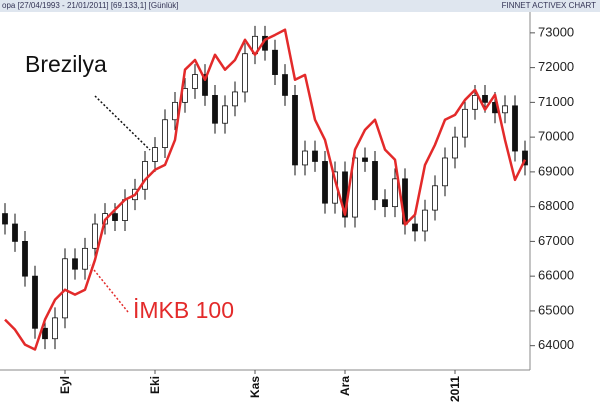 Image resolution: width=600 pixels, height=406 pixels. Describe the element at coordinates (300, 6) in the screenshot. I see `header-bar` at that location.